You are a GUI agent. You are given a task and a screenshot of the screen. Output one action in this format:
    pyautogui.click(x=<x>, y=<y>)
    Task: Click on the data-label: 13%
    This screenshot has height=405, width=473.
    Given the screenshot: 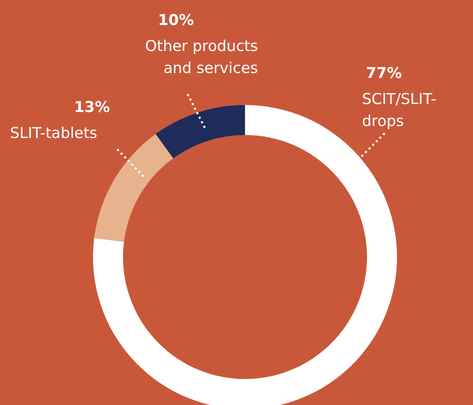 What is the action you would take?
    pyautogui.click(x=92, y=107)
    